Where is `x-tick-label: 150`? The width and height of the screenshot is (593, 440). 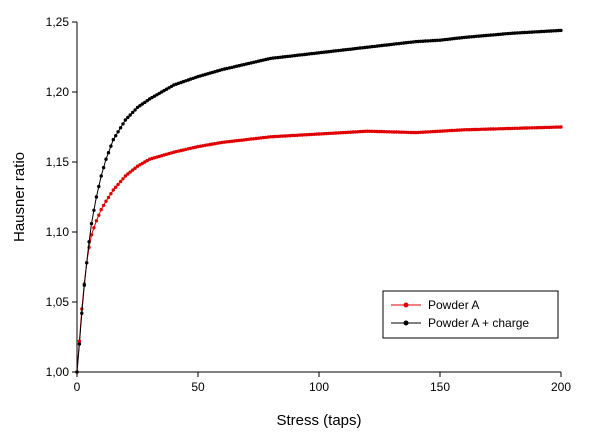 x-tick-label: 150 is located at coordinates (440, 387).